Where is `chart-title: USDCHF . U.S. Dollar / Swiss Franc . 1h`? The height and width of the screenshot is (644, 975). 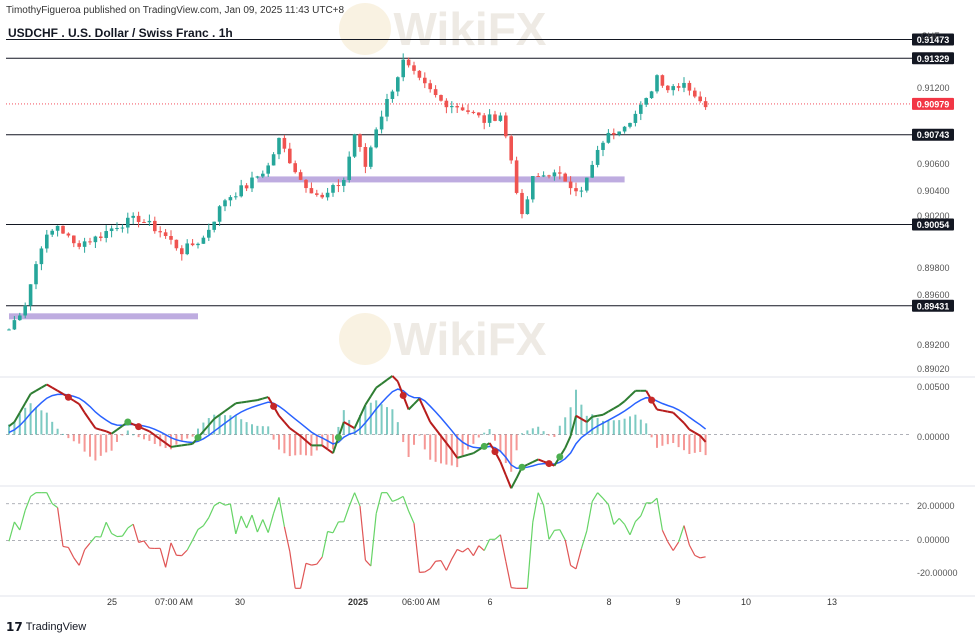
chart-title: USDCHF . U.S. Dollar / Swiss Franc . 1h is located at coordinates (120, 33).